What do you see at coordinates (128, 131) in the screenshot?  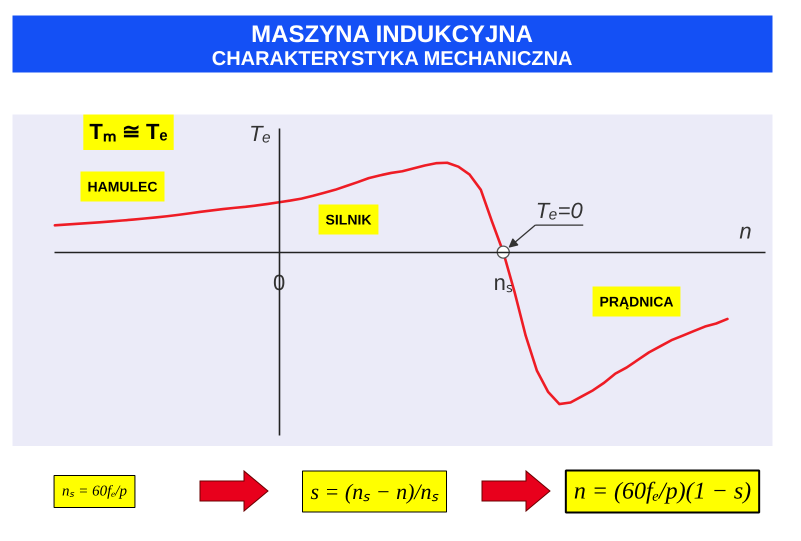 I see `text: Tₘ ≅ Tₑ` at bounding box center [128, 131].